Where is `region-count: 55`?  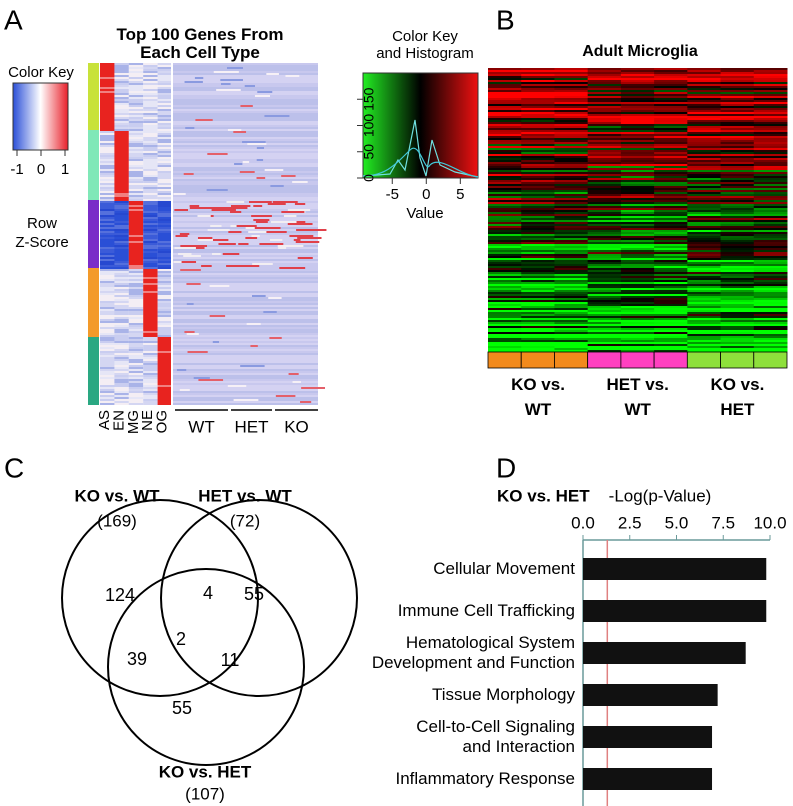
region-count: 55 is located at coordinates (254, 594).